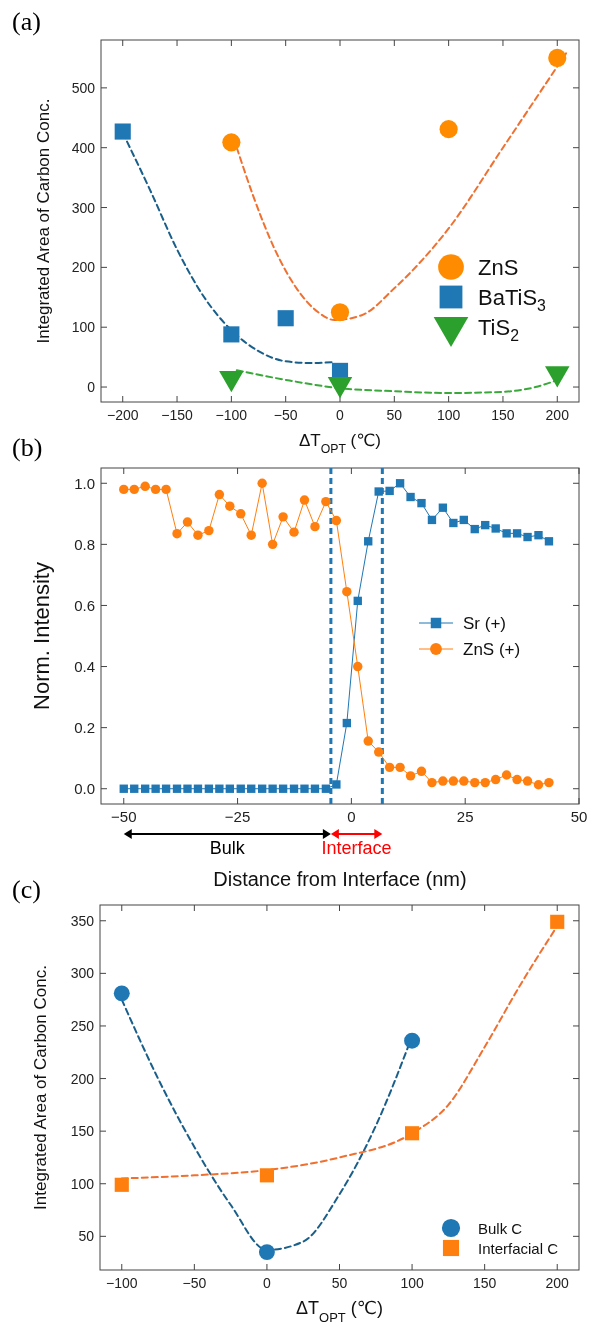  What do you see at coordinates (26, 889) in the screenshot?
I see `chart-title: (c)` at bounding box center [26, 889].